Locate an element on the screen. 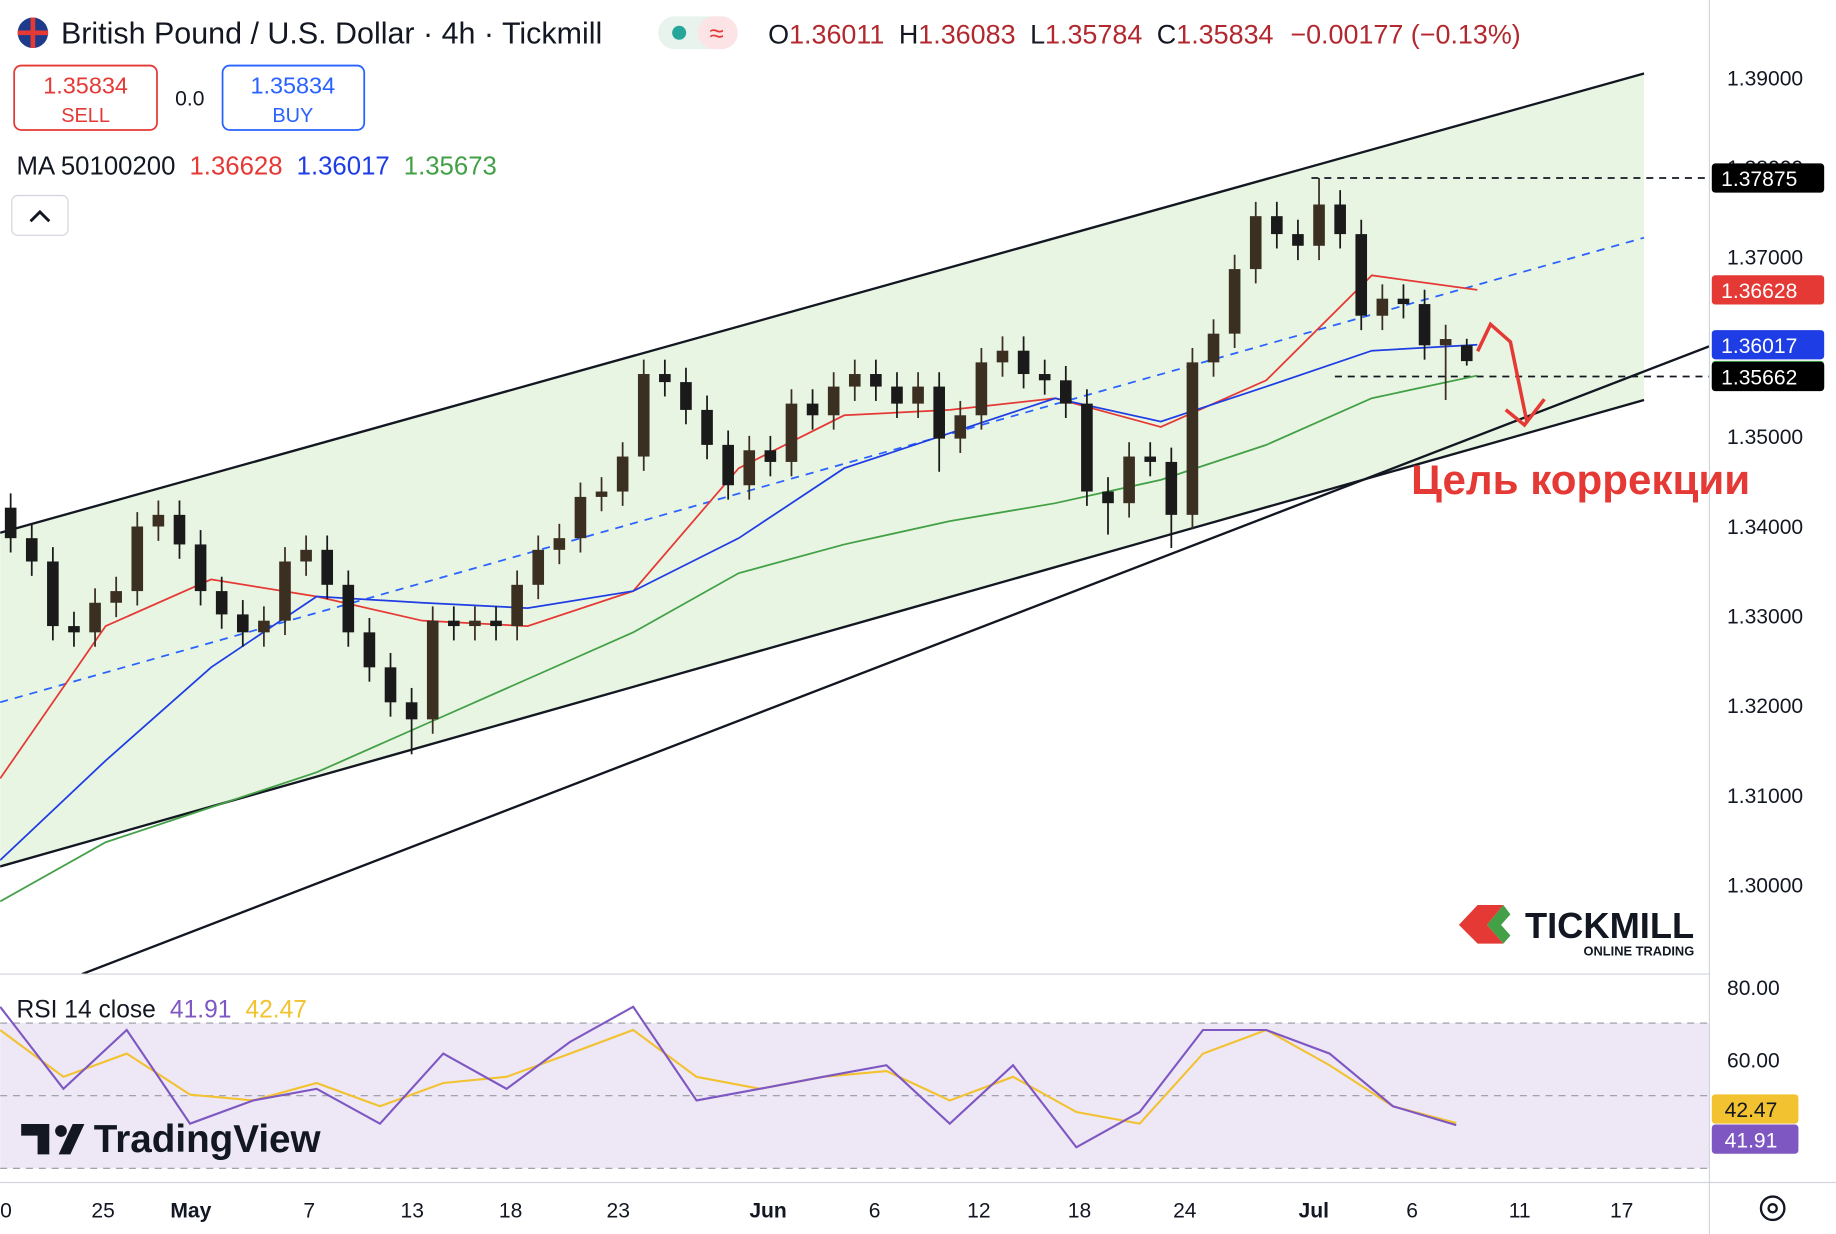 This screenshot has width=1836, height=1234. price-tag is located at coordinates (1768, 345).